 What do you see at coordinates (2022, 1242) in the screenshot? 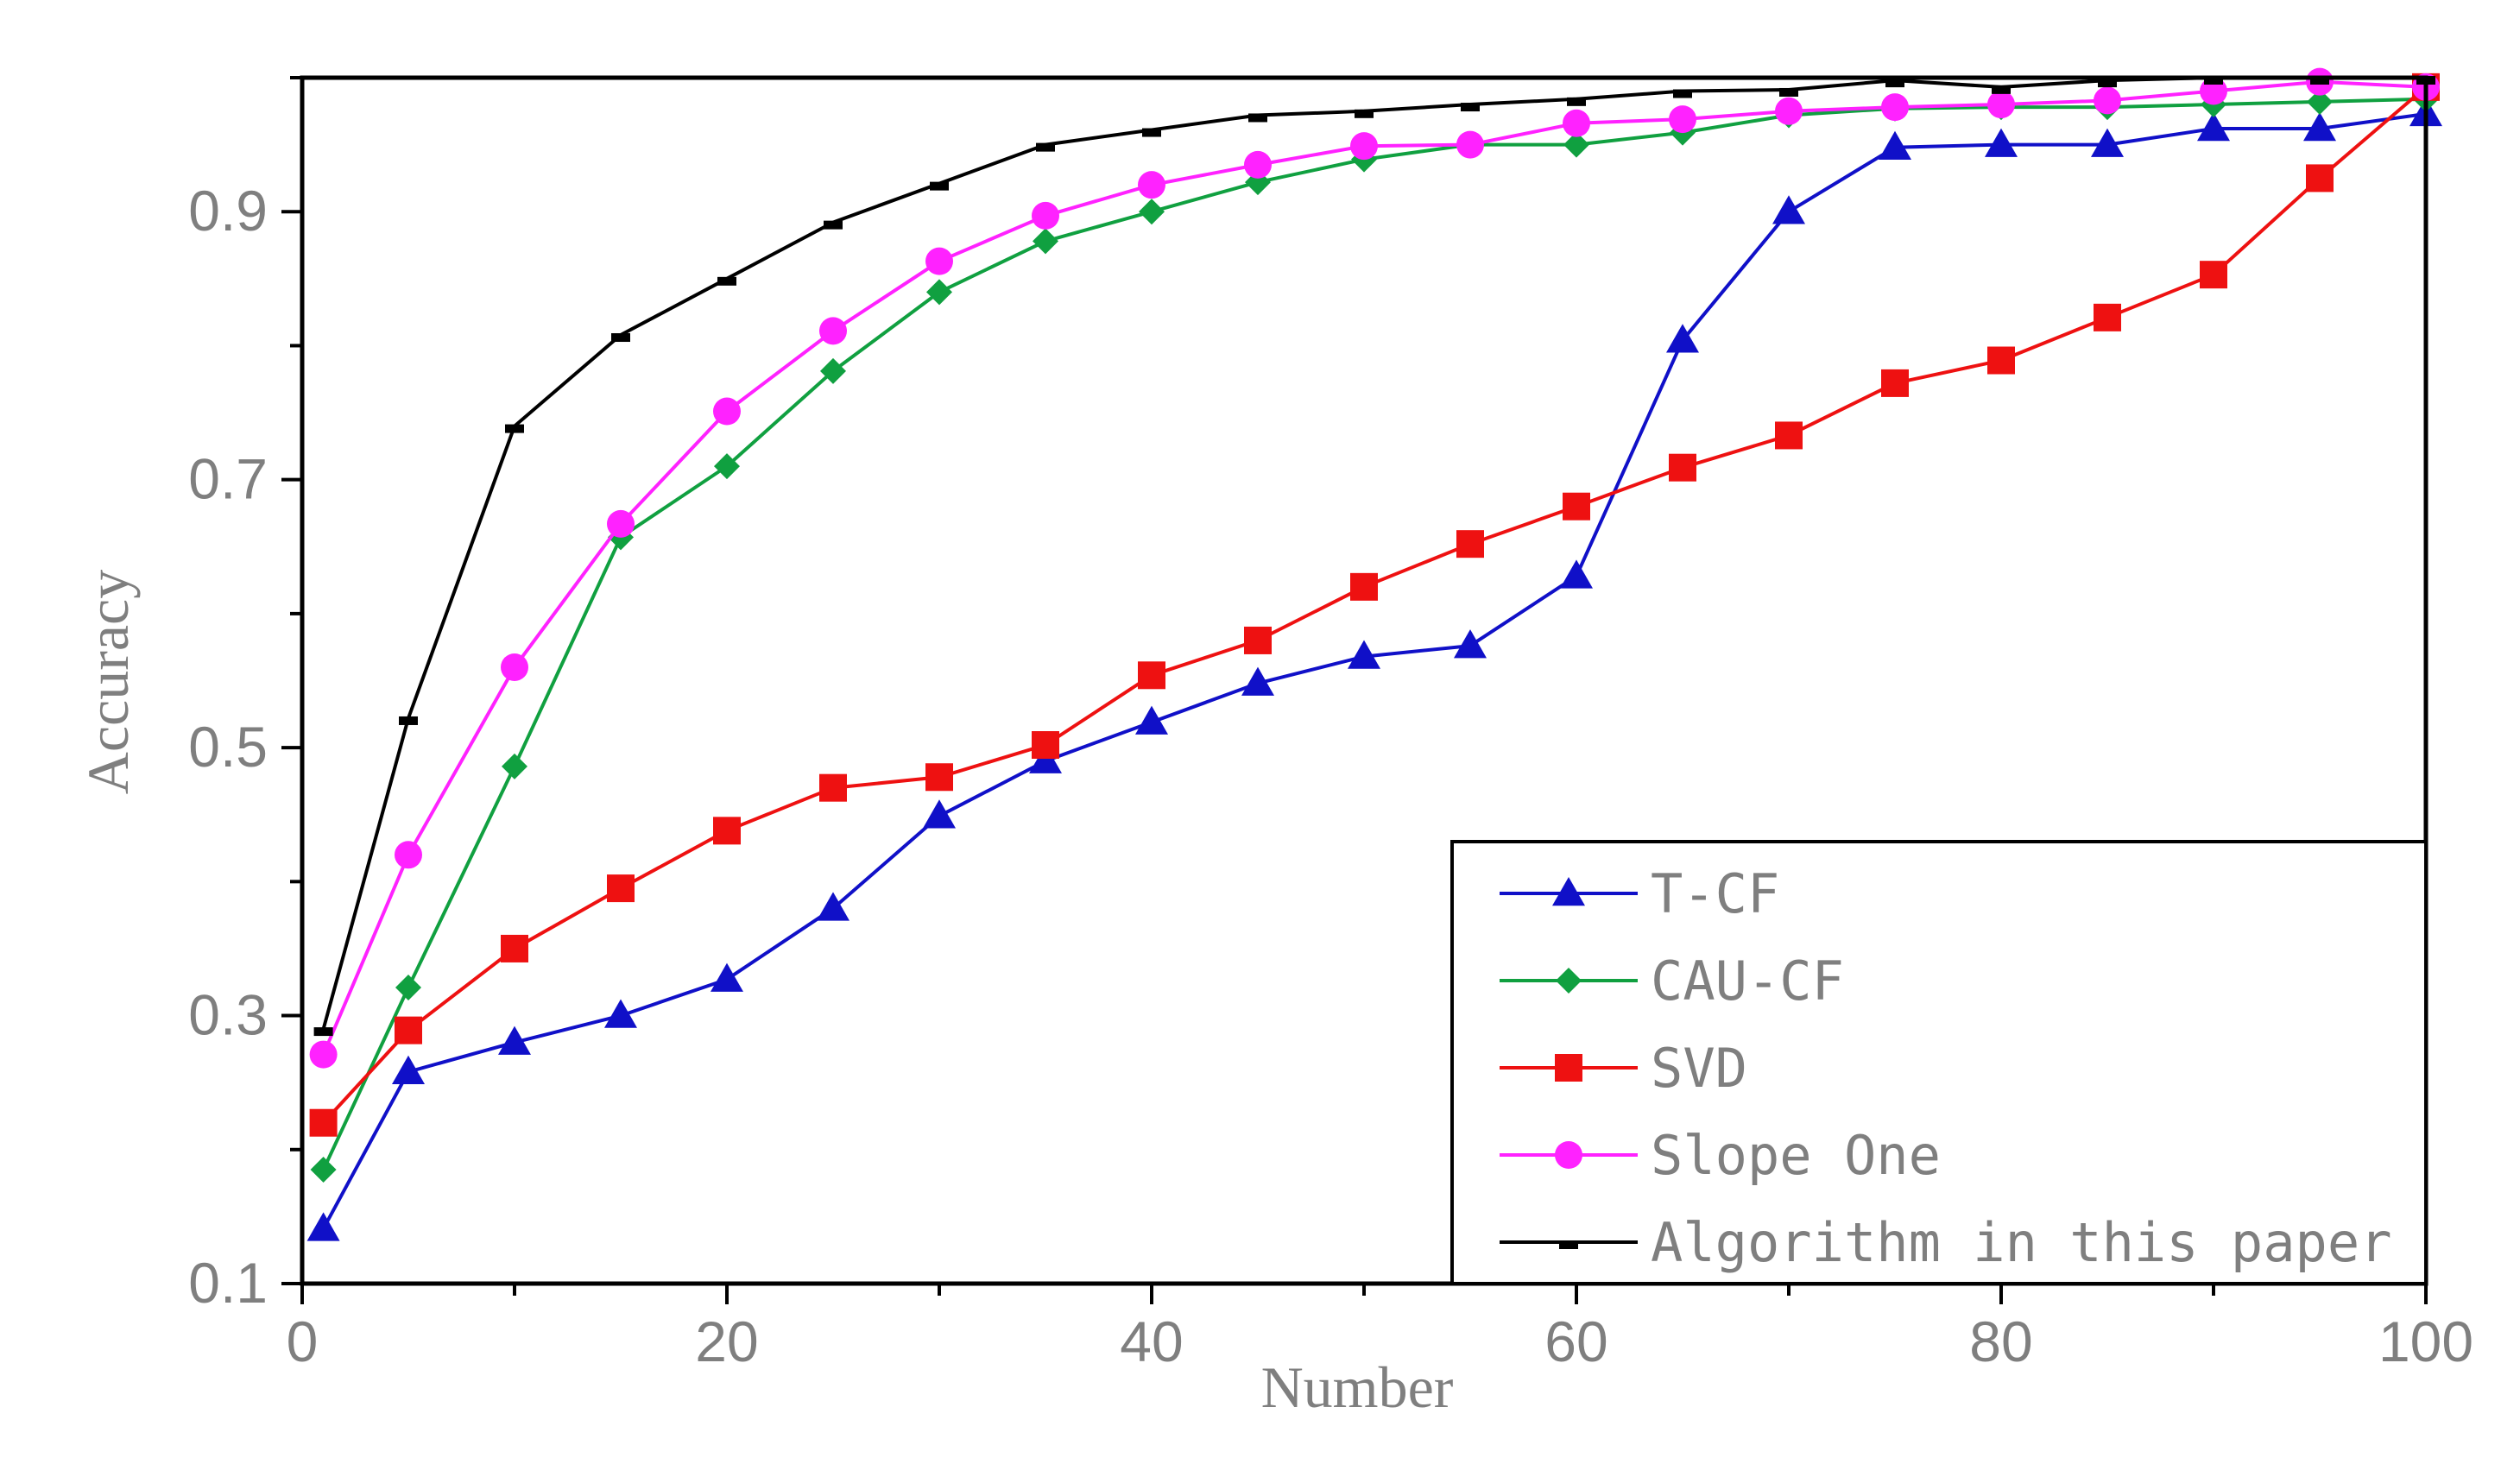
I see `legend-label-algorithm-in-this-paper: Algorithm in this paper` at bounding box center [2022, 1242].